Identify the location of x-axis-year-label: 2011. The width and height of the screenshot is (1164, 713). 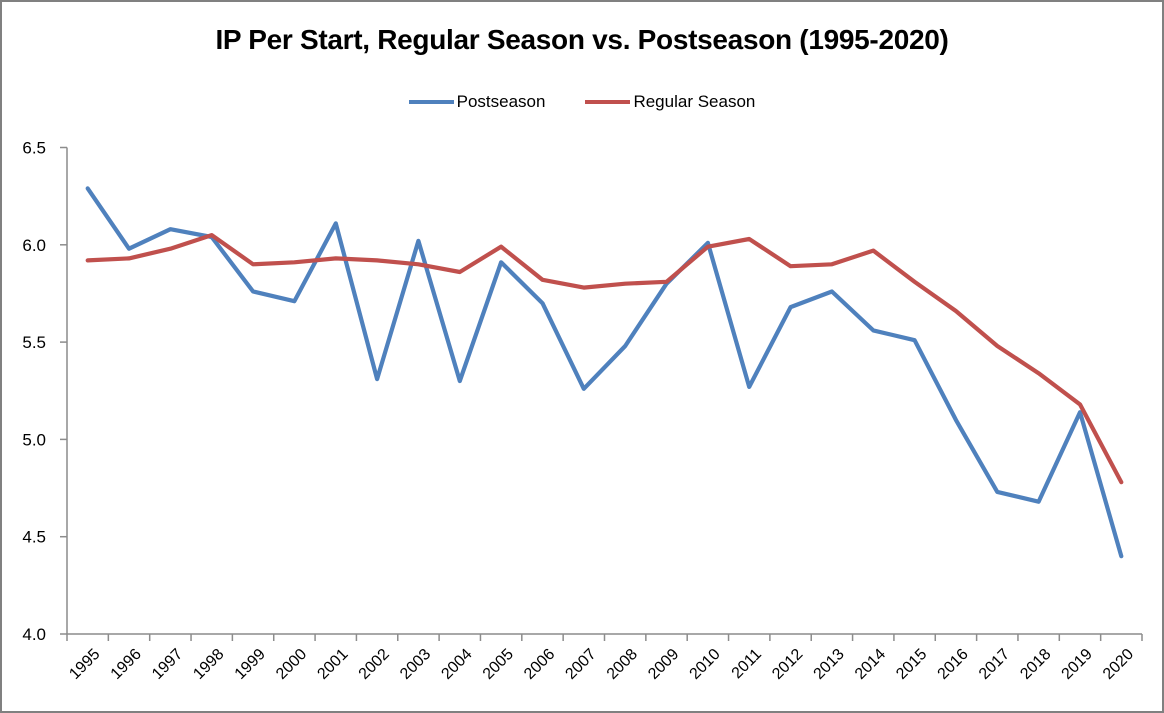
(747, 664).